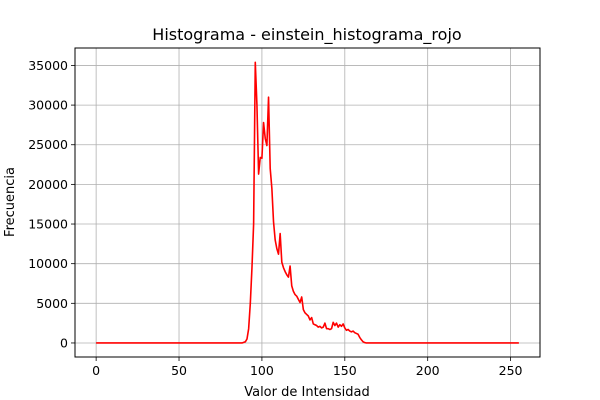  Describe the element at coordinates (10, 202) in the screenshot. I see `y-axis-label: Frecuencia` at that location.